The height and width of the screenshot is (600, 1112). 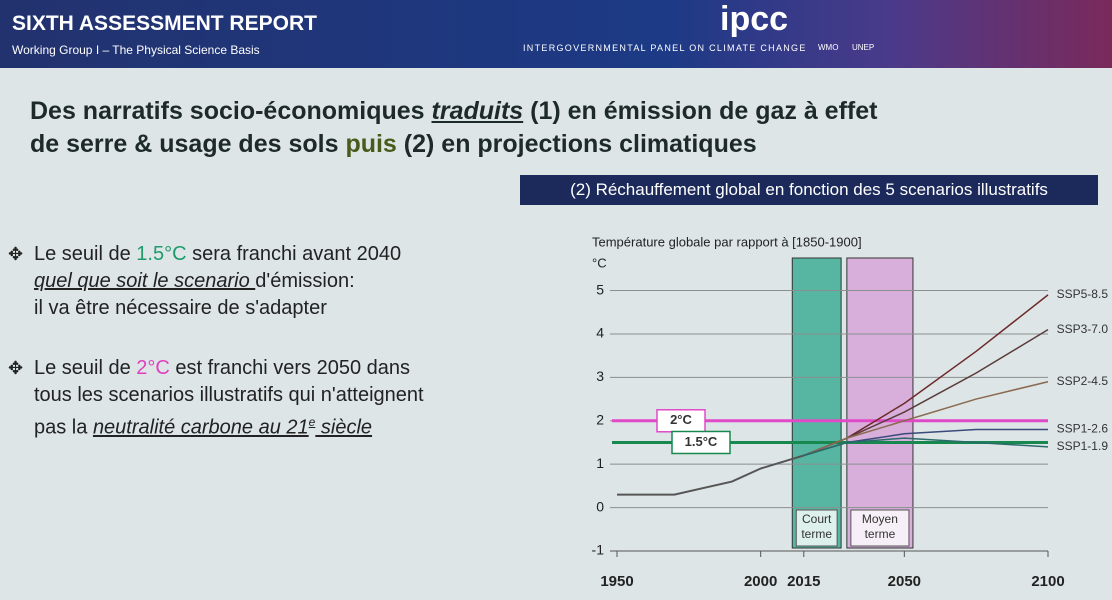 What do you see at coordinates (371, 144) in the screenshot?
I see `text: puis` at bounding box center [371, 144].